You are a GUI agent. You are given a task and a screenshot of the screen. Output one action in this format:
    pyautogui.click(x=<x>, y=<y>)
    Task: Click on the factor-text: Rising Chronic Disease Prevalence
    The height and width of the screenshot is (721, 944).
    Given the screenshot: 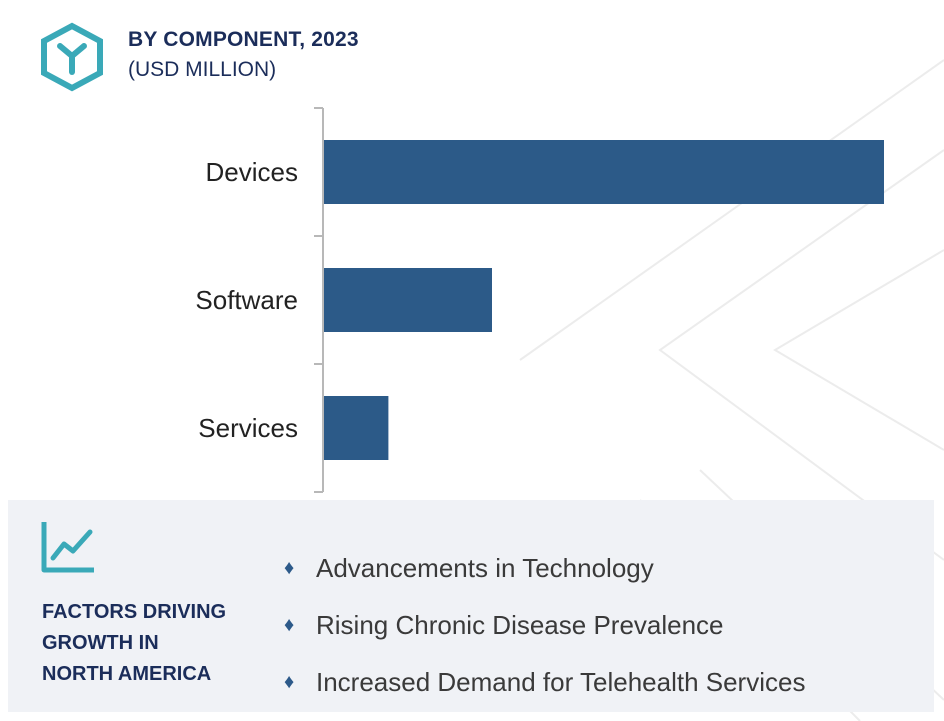 What is the action you would take?
    pyautogui.click(x=520, y=625)
    